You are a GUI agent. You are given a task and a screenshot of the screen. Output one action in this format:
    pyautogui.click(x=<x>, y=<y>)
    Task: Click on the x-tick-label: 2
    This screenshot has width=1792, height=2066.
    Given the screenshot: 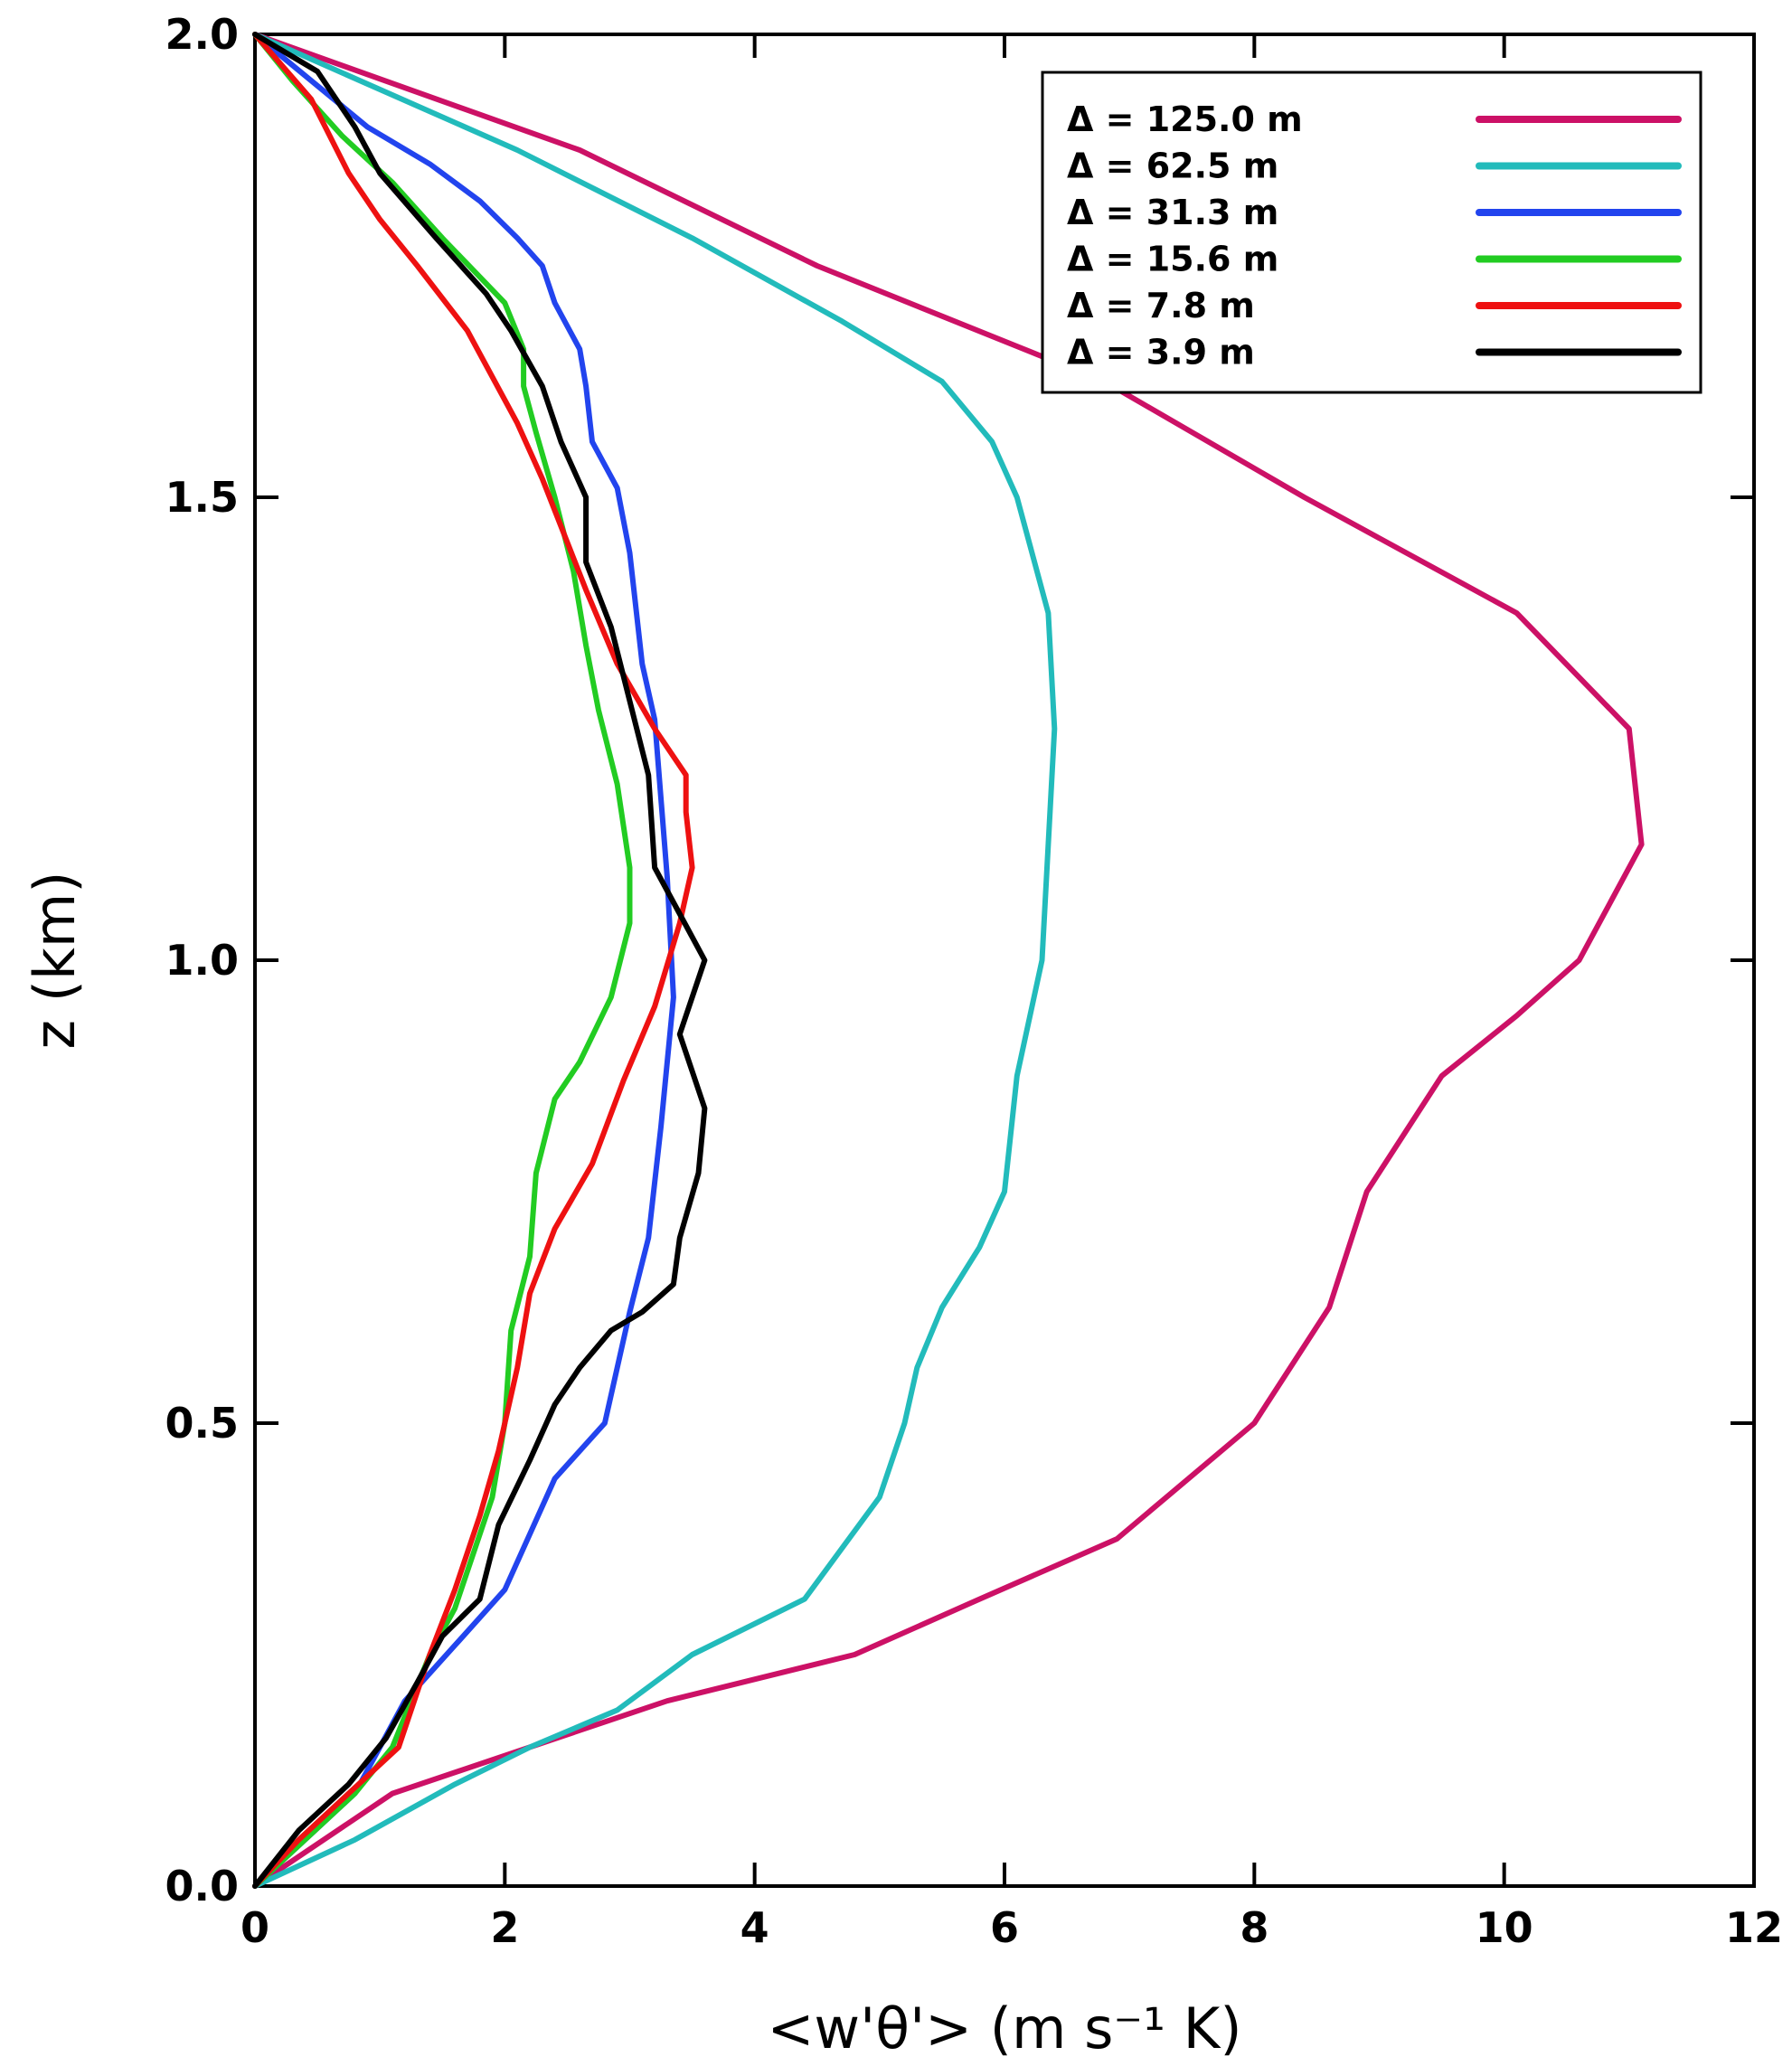 What is the action you would take?
    pyautogui.click(x=505, y=1928)
    